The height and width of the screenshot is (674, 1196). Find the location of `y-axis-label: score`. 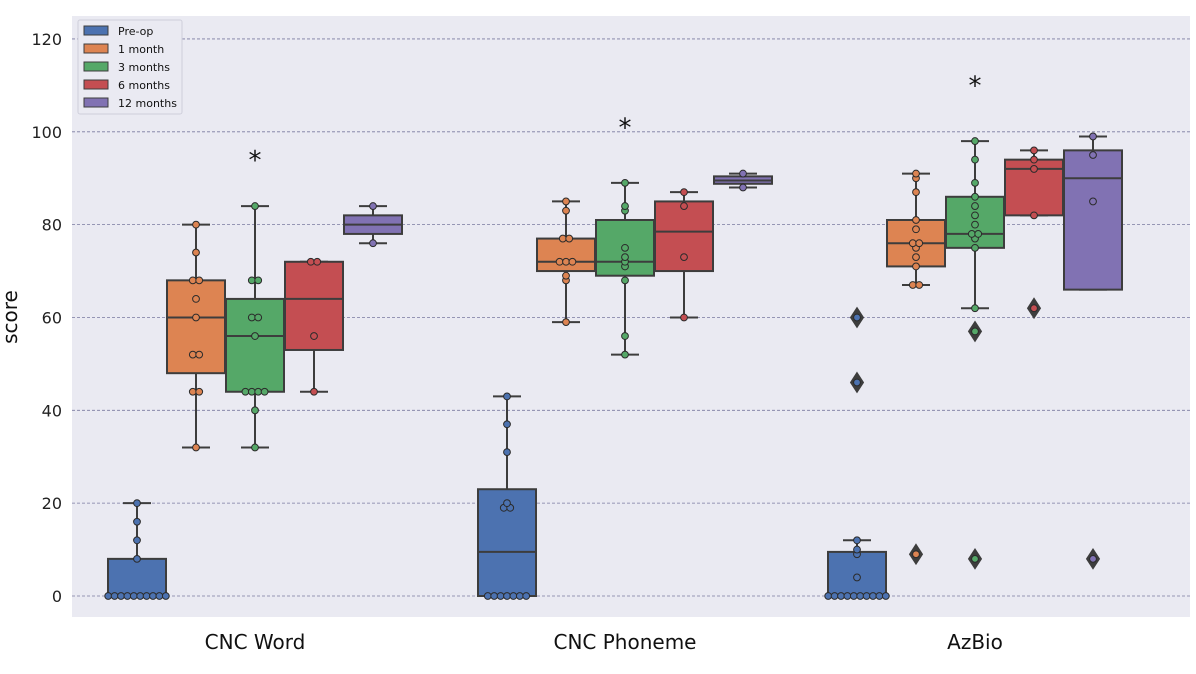

y-axis-label: score is located at coordinates (11, 317).